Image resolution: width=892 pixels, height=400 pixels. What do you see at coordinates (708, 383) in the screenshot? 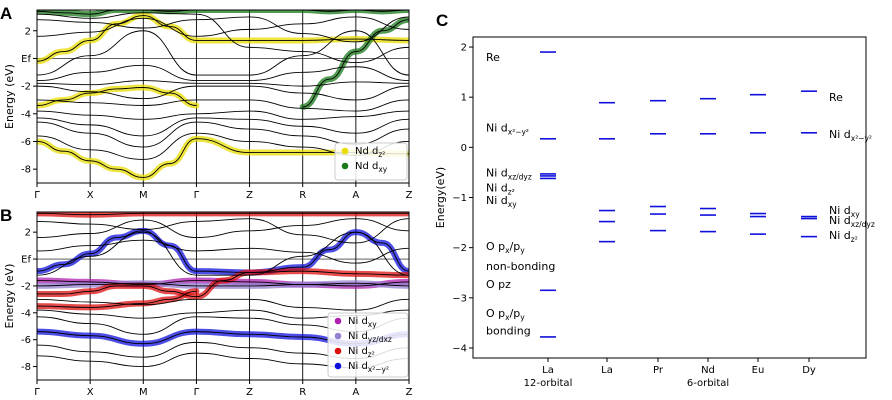
I see `group-label: 6-orbital` at bounding box center [708, 383].